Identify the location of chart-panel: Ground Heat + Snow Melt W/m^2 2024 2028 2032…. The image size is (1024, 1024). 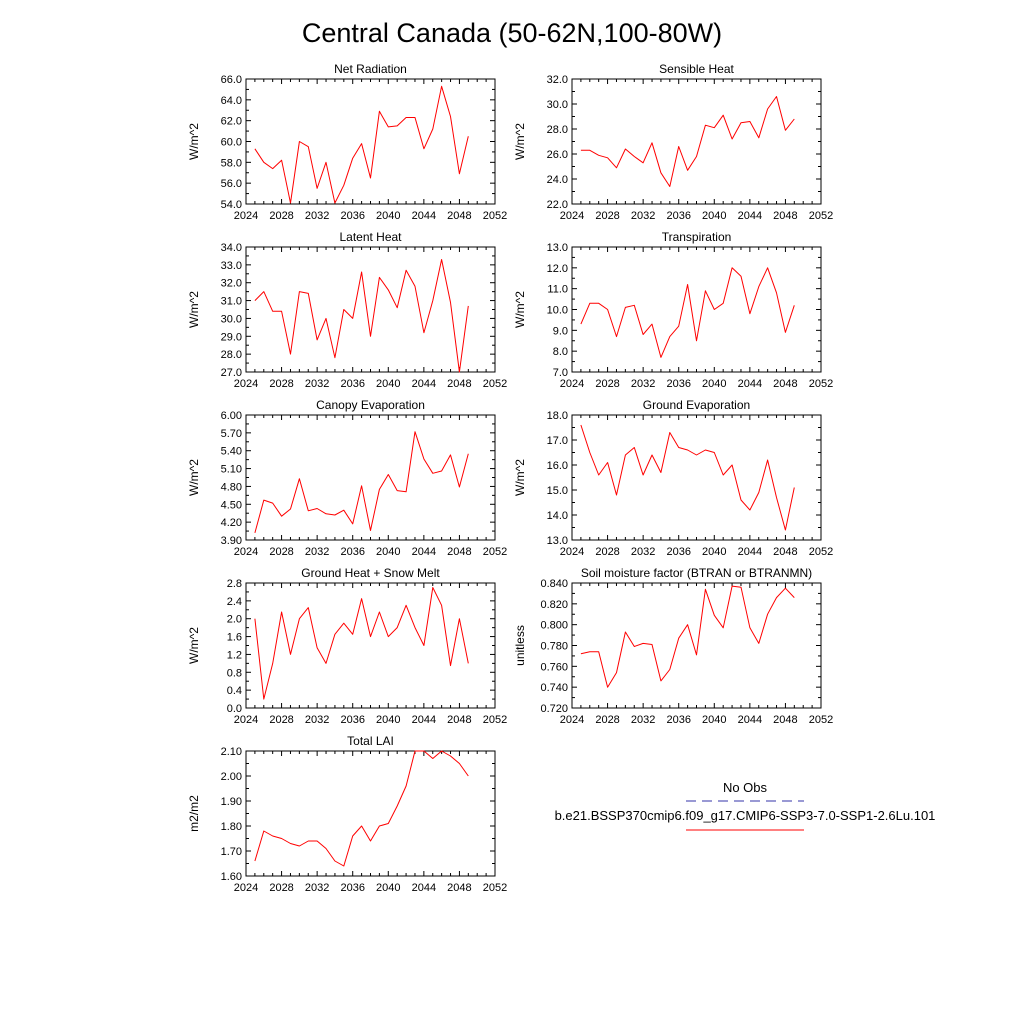
(347, 646).